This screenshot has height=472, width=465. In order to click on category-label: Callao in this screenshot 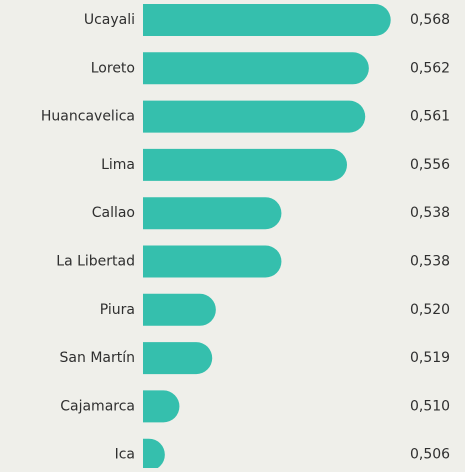, I will do `click(113, 213)`.